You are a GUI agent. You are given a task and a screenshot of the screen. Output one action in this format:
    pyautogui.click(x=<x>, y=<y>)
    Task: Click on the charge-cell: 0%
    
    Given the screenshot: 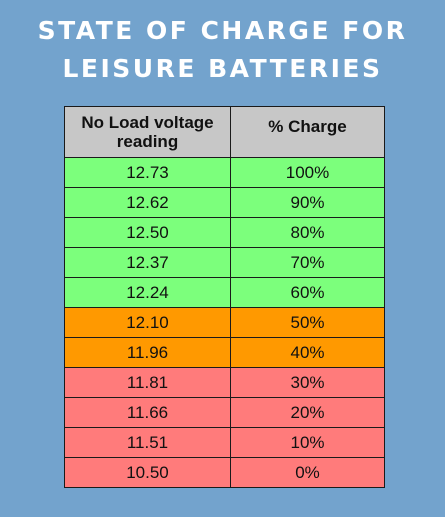 What is the action you would take?
    pyautogui.click(x=307, y=472)
    